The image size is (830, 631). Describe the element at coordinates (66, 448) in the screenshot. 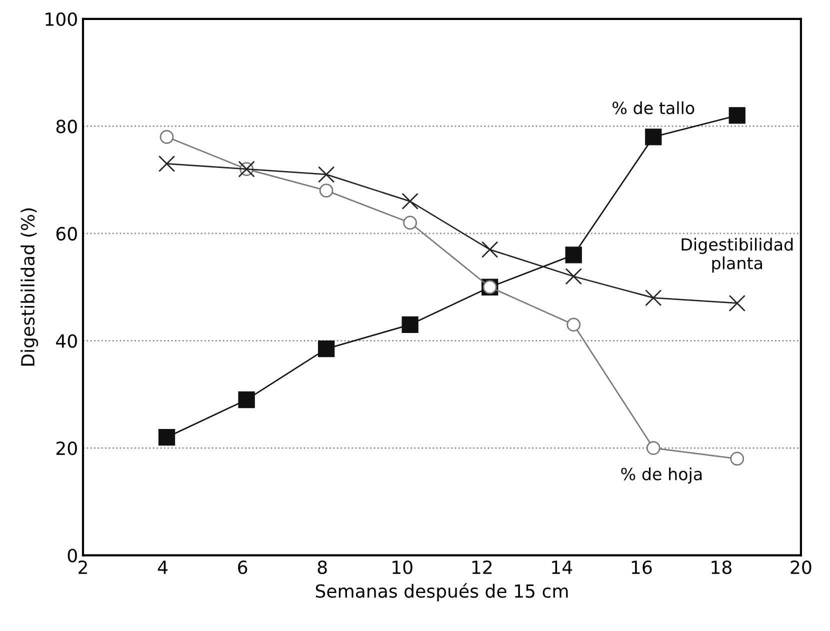

I see `y-tick-label: 20` at that location.